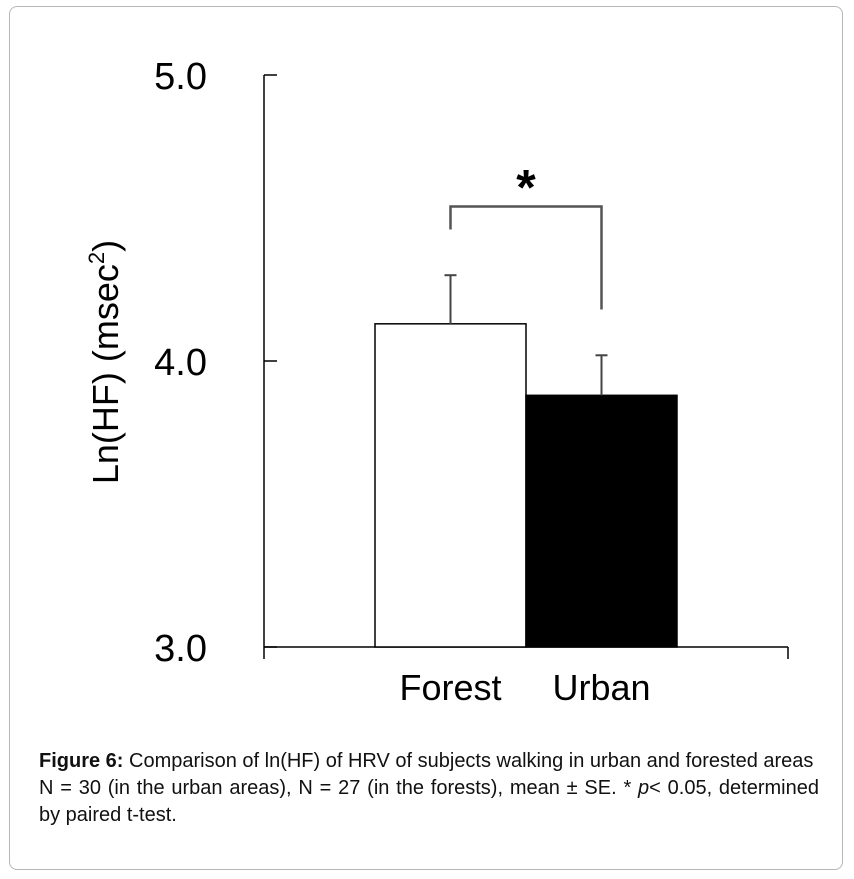 This screenshot has width=854, height=879. I want to click on p-symbol: p, so click(644, 788).